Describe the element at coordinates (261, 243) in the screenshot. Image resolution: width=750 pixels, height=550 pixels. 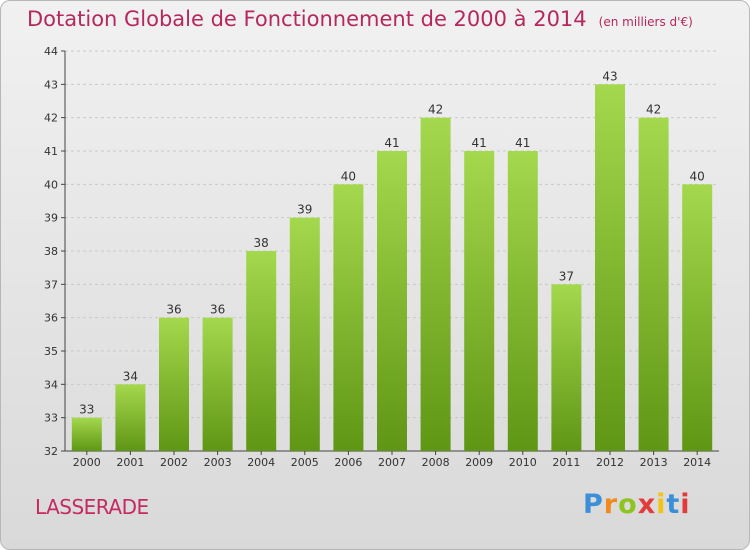
I see `data-label: 38` at that location.